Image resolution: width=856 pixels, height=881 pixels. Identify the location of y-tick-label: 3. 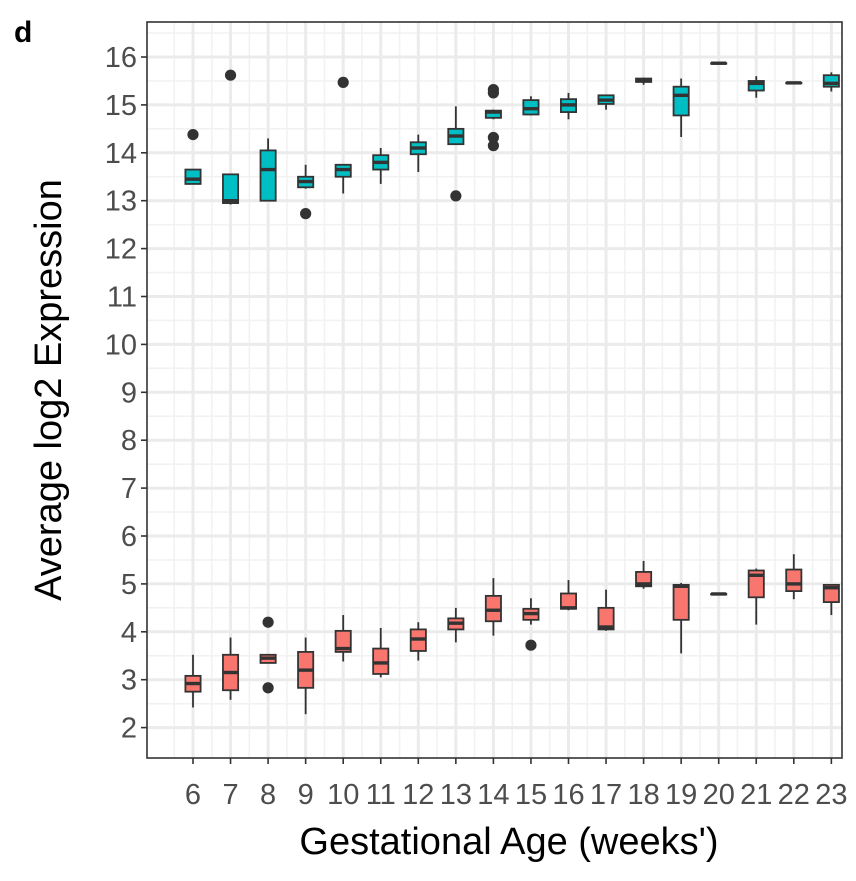
(129, 681).